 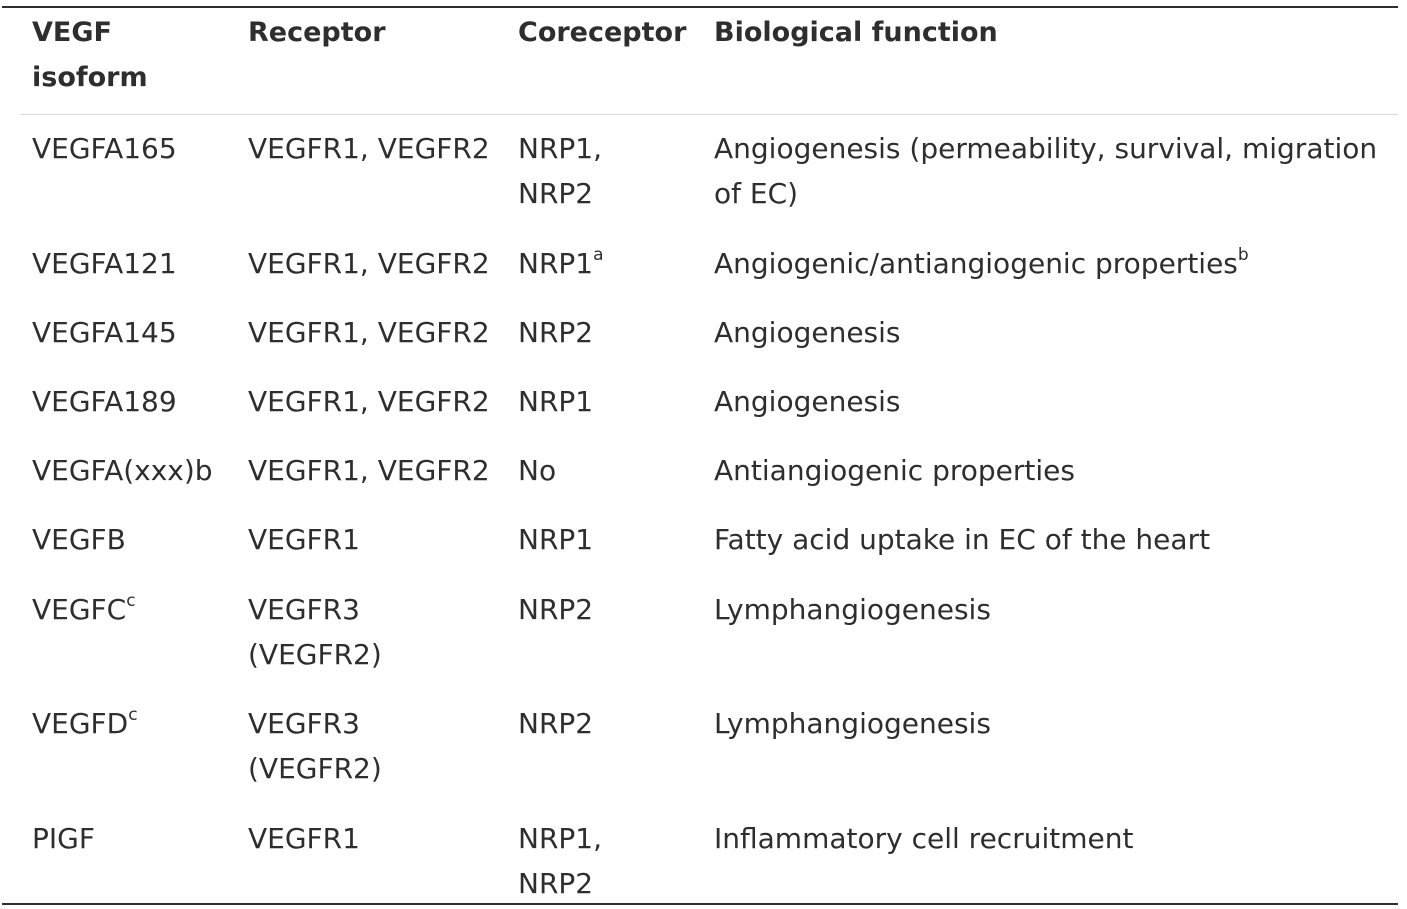 What do you see at coordinates (104, 401) in the screenshot?
I see `isoform-cell: VEGFA189` at bounding box center [104, 401].